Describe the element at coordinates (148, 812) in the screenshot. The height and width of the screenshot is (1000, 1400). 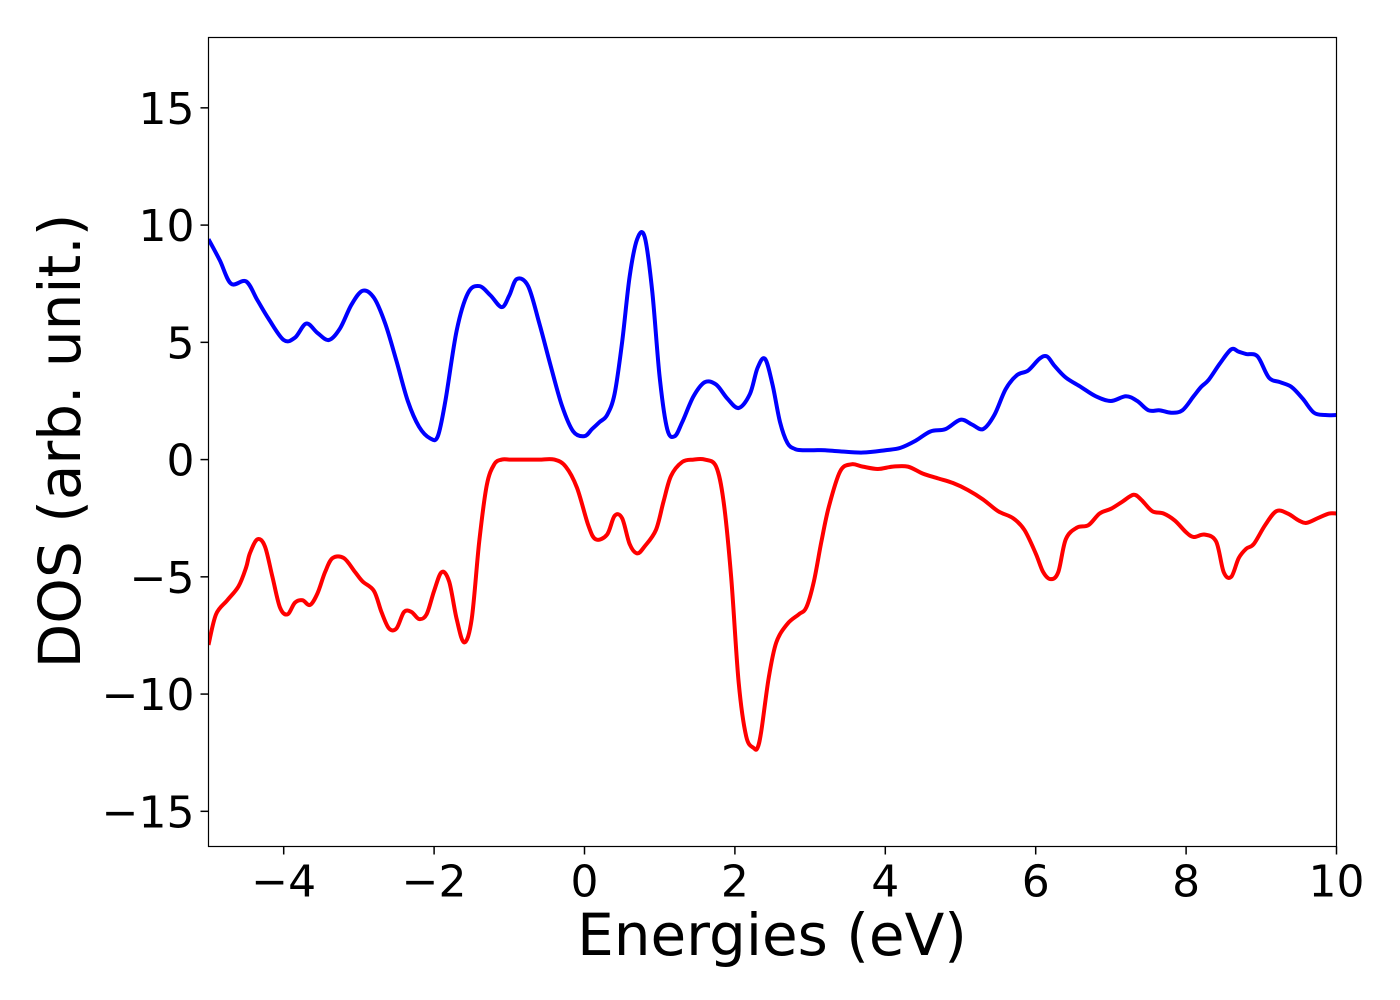
I see `y-tick-label: −15` at that location.